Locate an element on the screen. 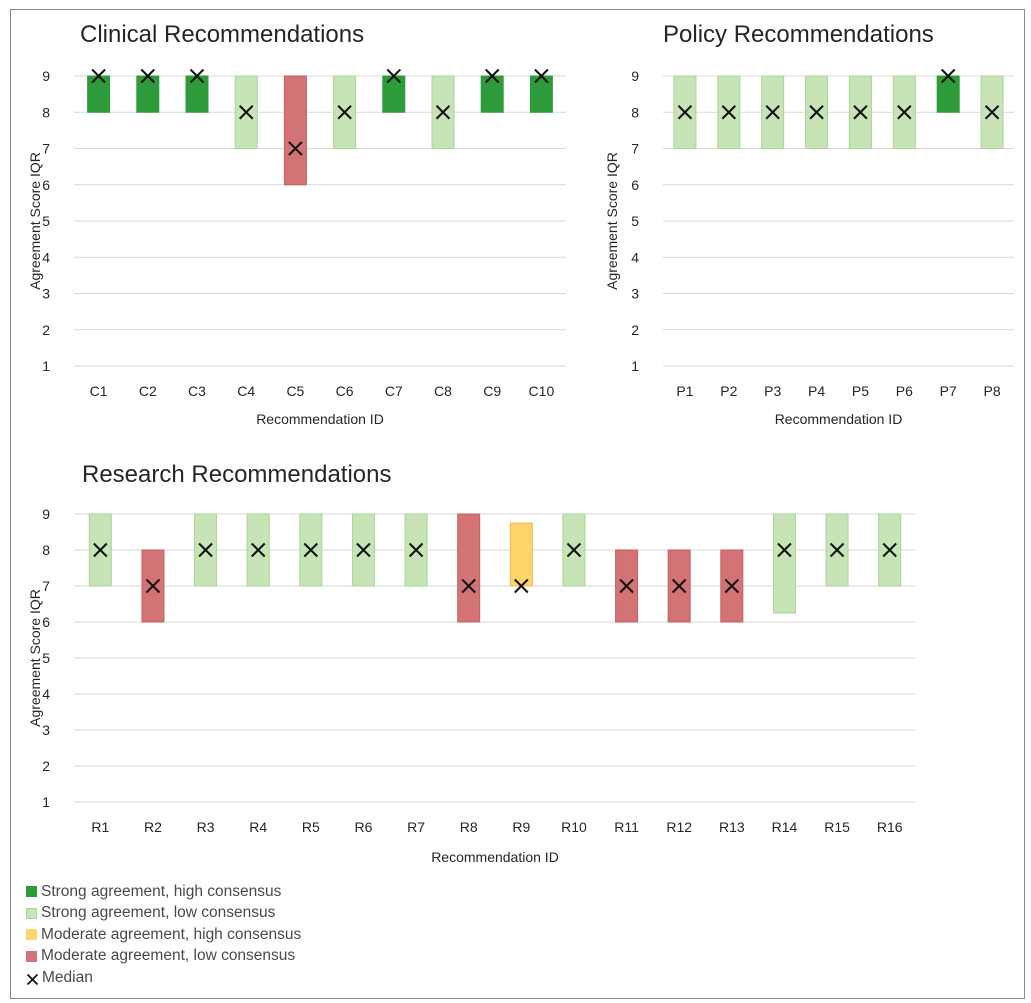  x-tick-label: R6 is located at coordinates (363, 827).